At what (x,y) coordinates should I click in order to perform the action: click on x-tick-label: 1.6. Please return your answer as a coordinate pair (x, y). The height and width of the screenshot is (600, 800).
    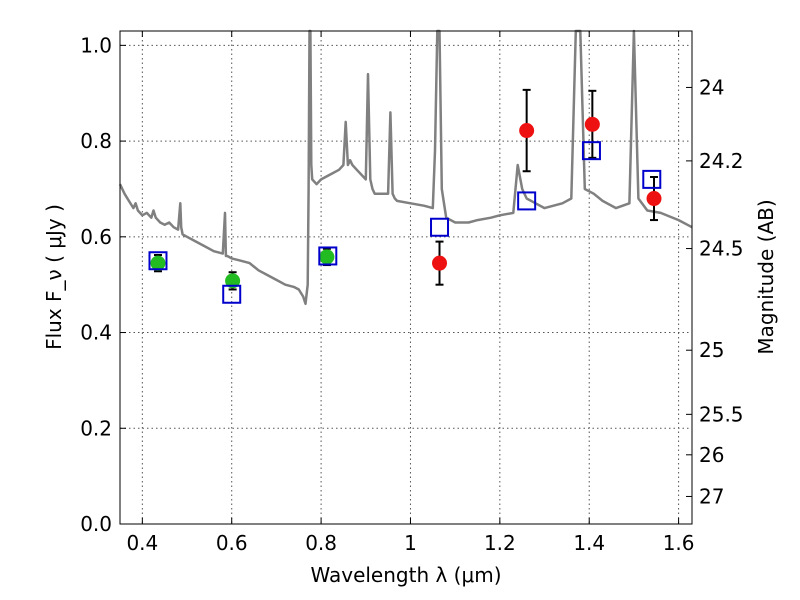
    Looking at the image, I should click on (679, 543).